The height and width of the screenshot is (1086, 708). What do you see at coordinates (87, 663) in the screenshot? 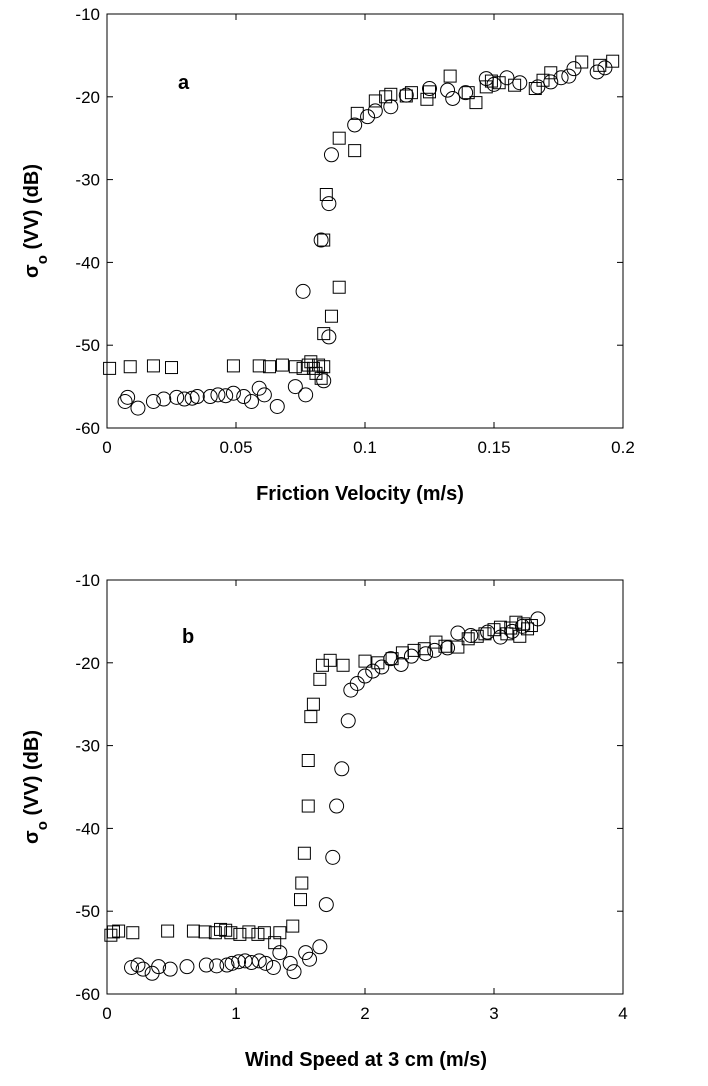
I see `y-tick-label: -20` at bounding box center [87, 663].